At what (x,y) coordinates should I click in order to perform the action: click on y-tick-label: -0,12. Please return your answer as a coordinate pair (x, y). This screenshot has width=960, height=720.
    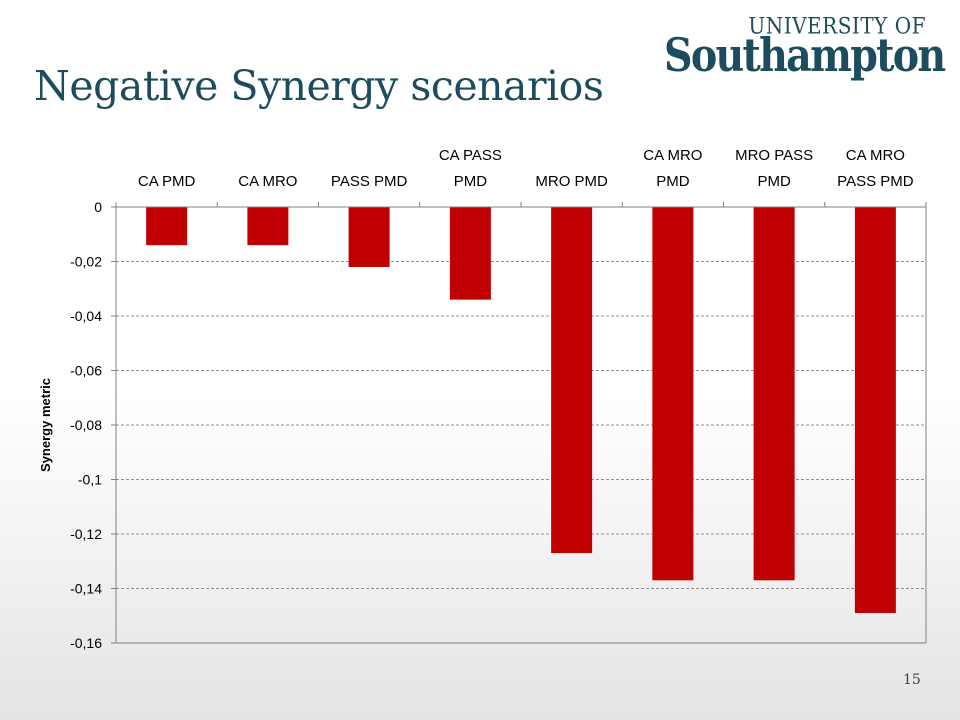
    Looking at the image, I should click on (86, 534).